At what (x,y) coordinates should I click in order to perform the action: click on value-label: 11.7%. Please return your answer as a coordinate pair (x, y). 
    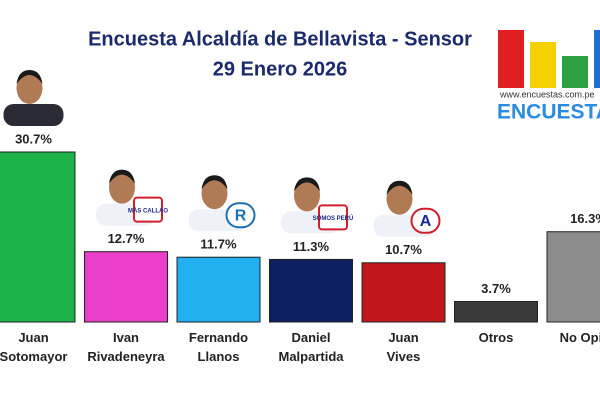
    Looking at the image, I should click on (218, 244).